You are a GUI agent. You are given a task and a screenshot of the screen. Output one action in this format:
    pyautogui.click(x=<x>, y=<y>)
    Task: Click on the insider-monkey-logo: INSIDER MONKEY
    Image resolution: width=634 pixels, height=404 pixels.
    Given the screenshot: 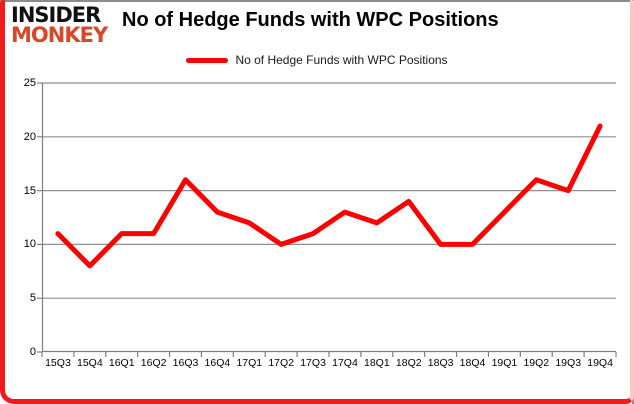 What is the action you would take?
    pyautogui.click(x=59, y=25)
    